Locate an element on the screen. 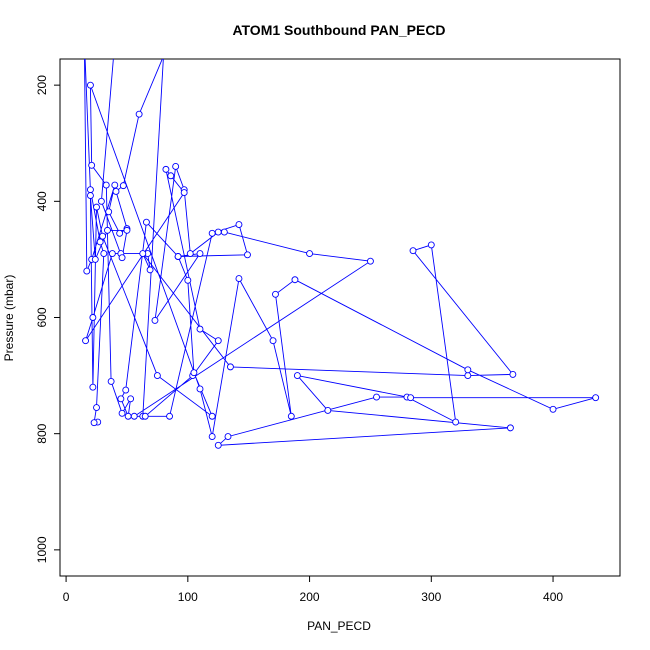 Image resolution: width=650 pixels, height=650 pixels. y-tick-label: 1000 is located at coordinates (42, 549).